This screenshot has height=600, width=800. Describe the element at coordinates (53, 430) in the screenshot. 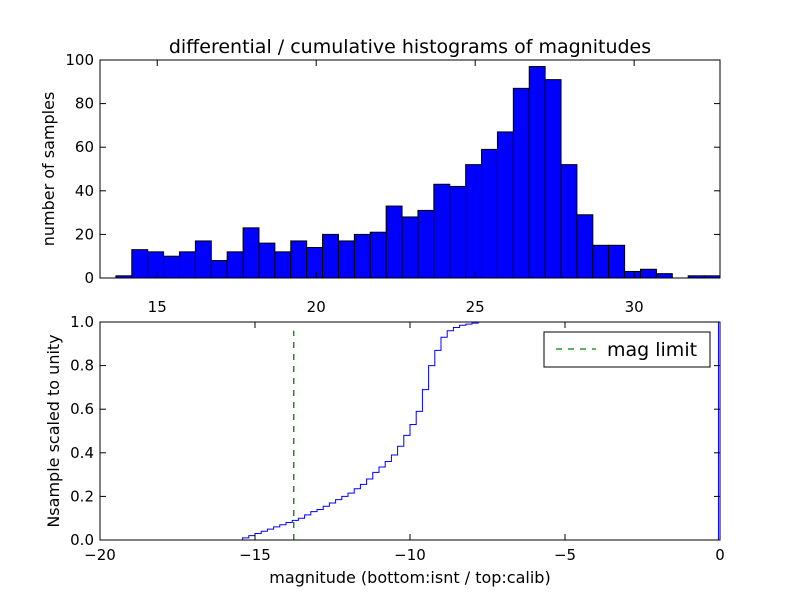

I see `bottom-y-axis-label: Nsample scaled to unity` at that location.